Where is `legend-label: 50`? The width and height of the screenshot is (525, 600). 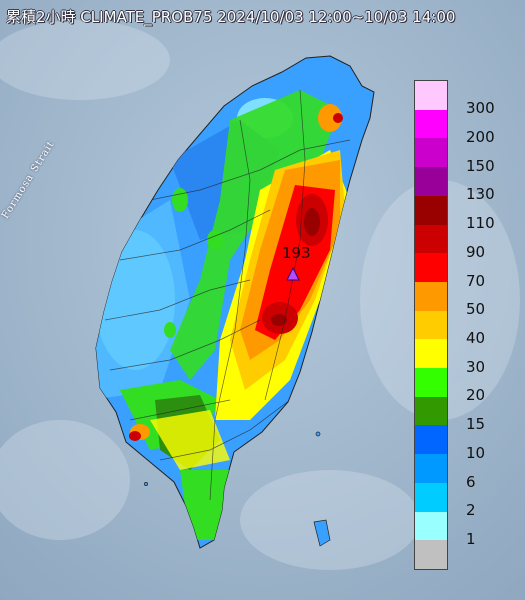
legend-label: 50 is located at coordinates (476, 309).